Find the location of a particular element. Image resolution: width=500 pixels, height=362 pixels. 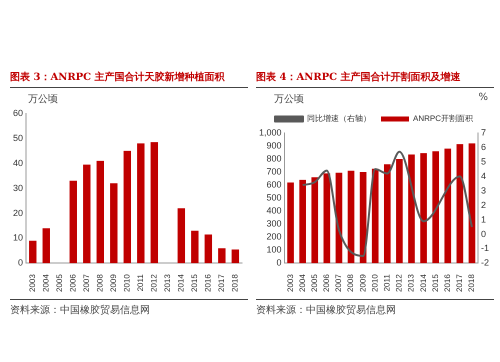

y-tick-label: 60 is located at coordinates (18, 113).